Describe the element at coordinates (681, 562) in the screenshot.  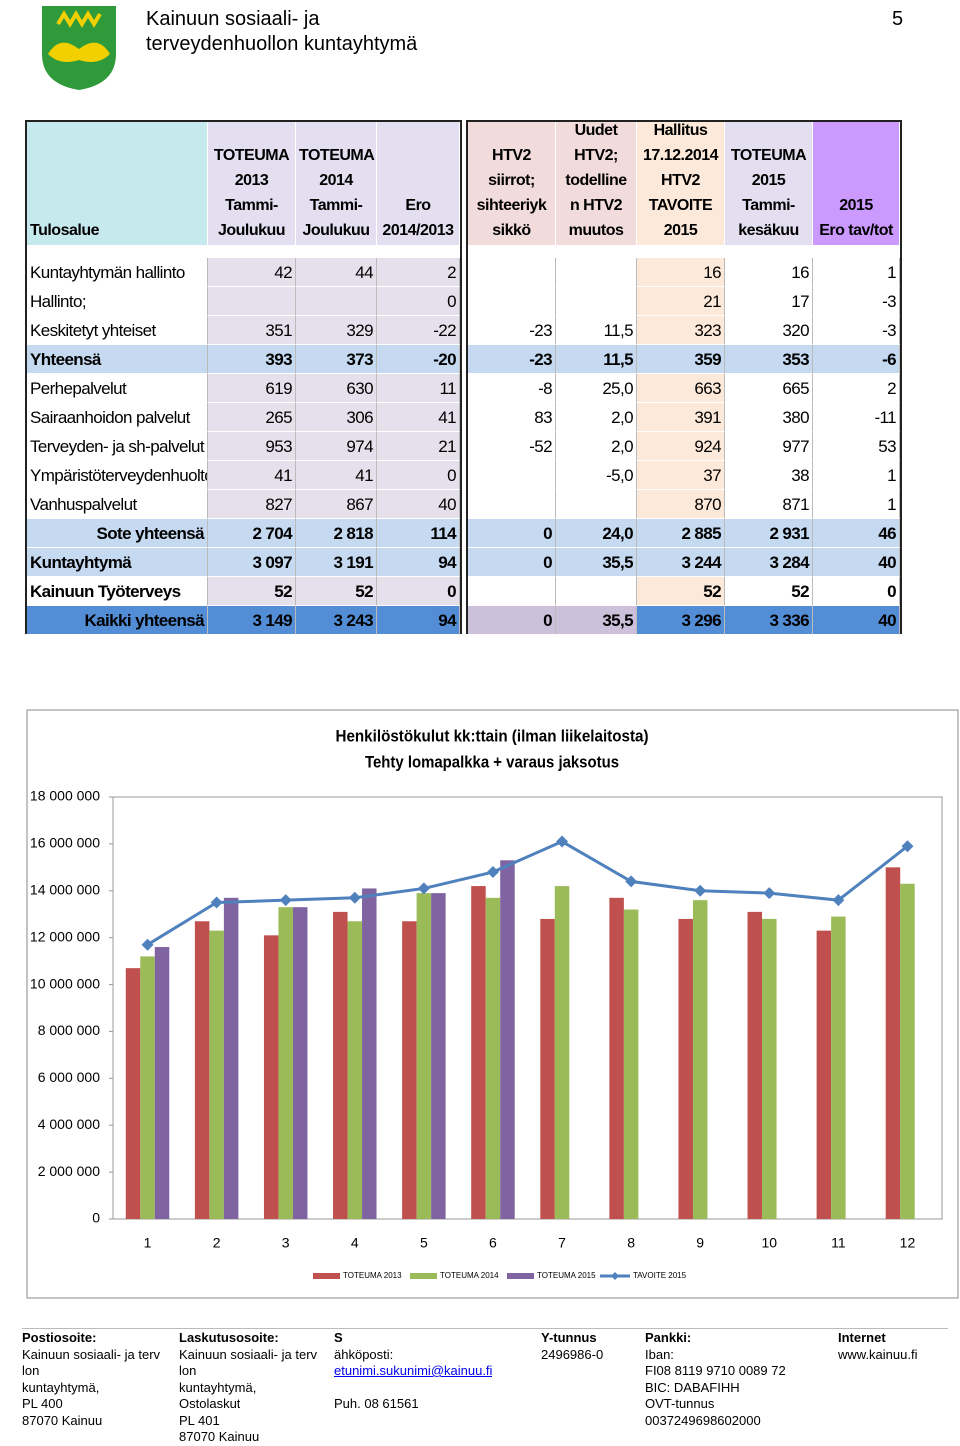
I see `table-cell: 3 244` at that location.